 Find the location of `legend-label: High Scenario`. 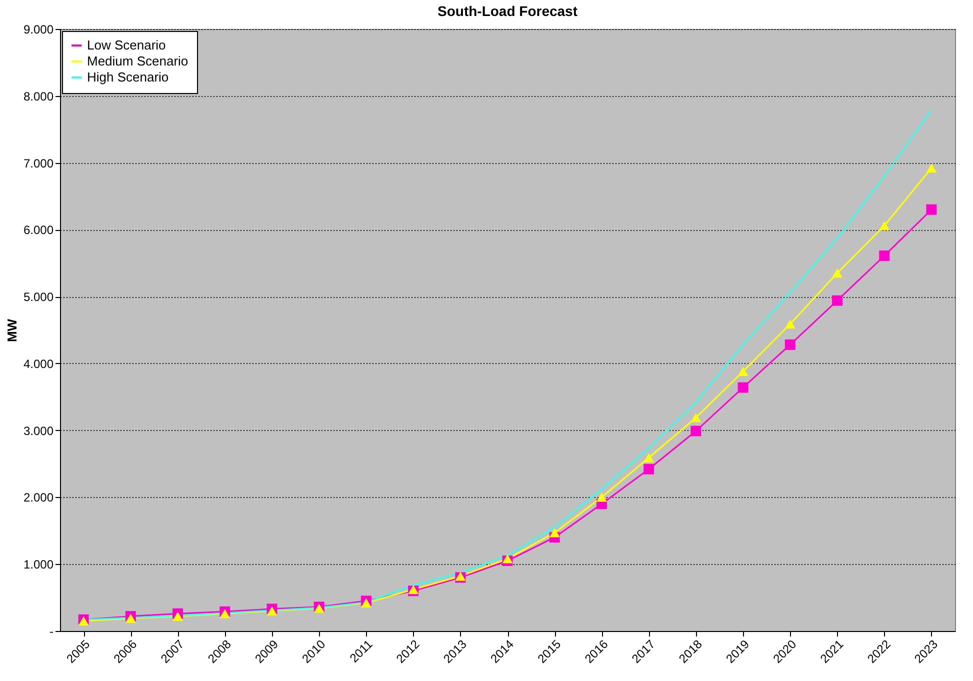

legend-label: High Scenario is located at coordinates (128, 77).